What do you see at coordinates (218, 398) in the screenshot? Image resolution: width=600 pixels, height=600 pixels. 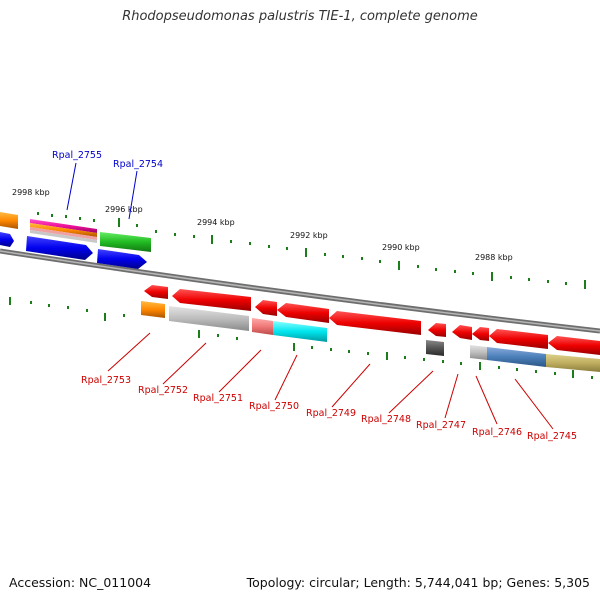 I see `gene-label-rpal-2751: Rpal_2751` at bounding box center [218, 398].